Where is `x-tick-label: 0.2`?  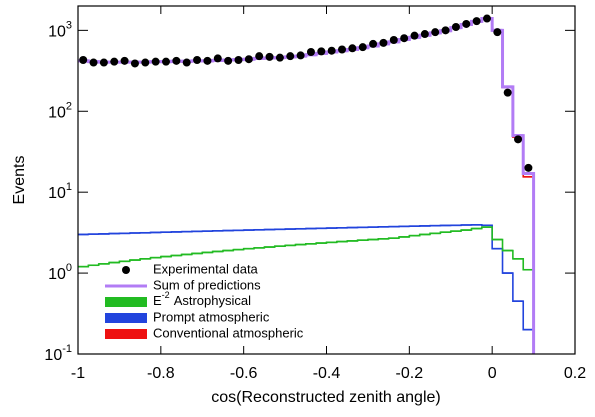
x-tick-label: 0.2 is located at coordinates (575, 373).